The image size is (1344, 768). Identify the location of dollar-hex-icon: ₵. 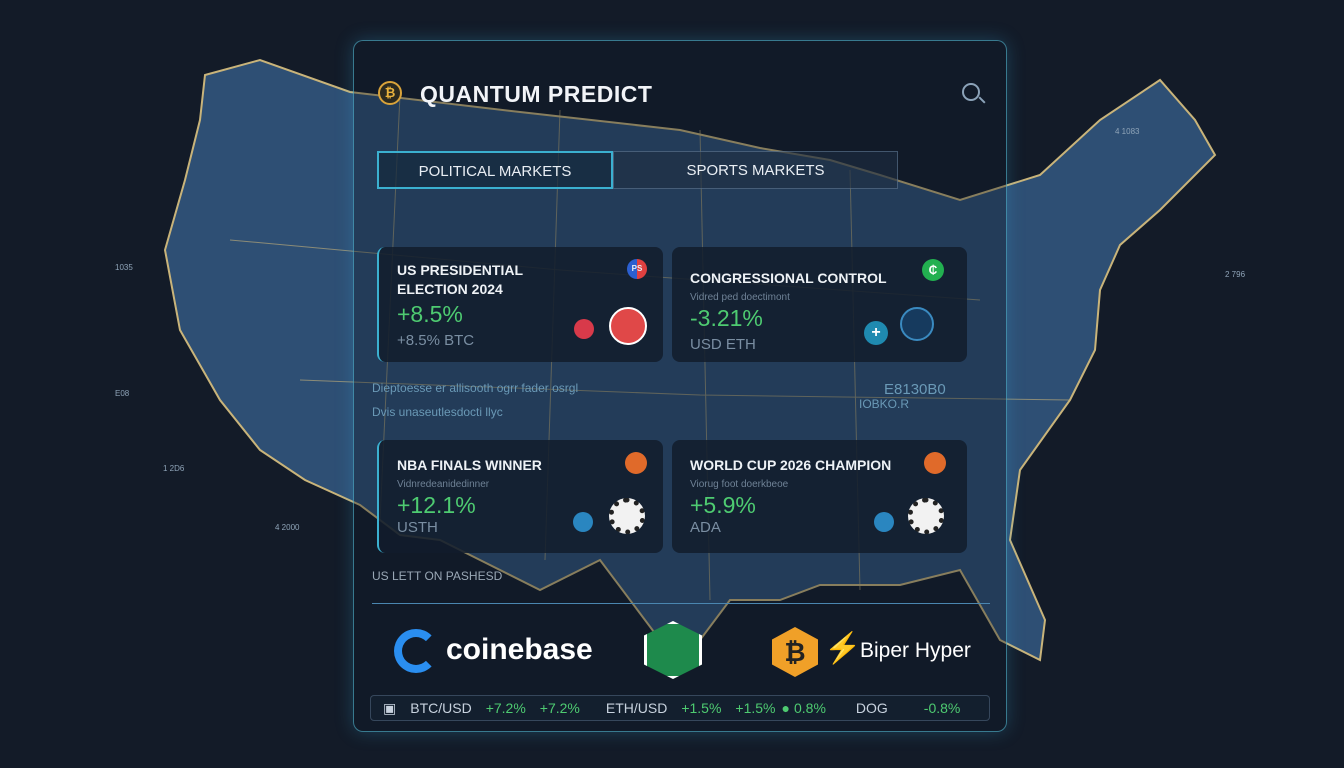
(933, 270).